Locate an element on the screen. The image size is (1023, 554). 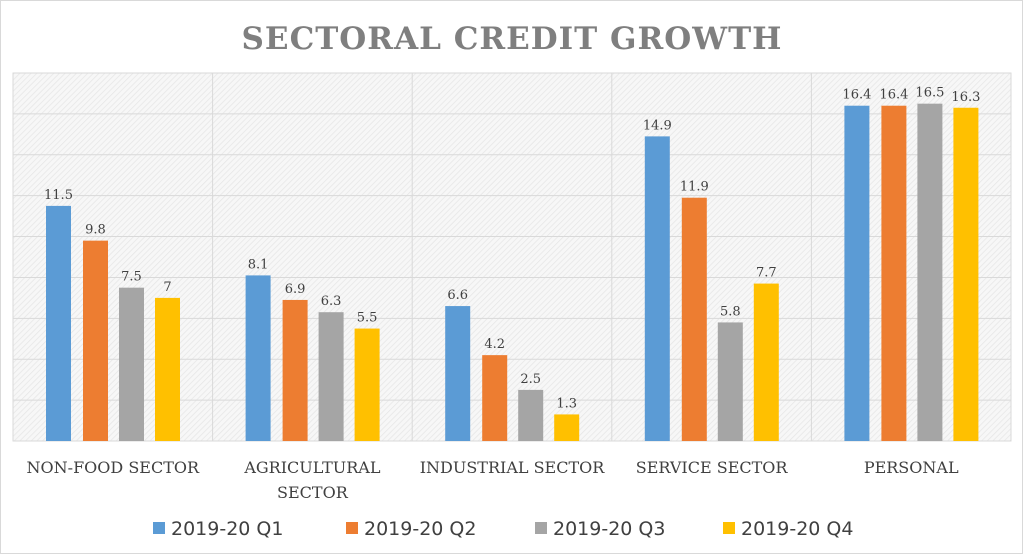
data-label: 8.1 is located at coordinates (258, 264).